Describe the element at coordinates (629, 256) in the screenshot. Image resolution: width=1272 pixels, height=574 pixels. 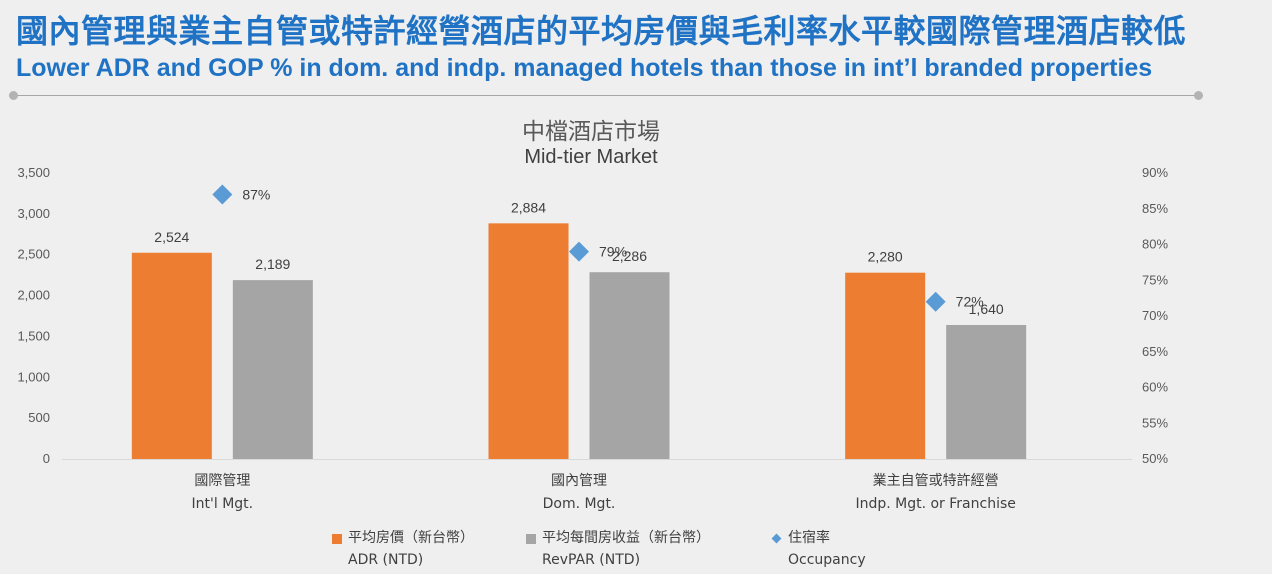
I see `revpar-data-label: 2,286` at that location.